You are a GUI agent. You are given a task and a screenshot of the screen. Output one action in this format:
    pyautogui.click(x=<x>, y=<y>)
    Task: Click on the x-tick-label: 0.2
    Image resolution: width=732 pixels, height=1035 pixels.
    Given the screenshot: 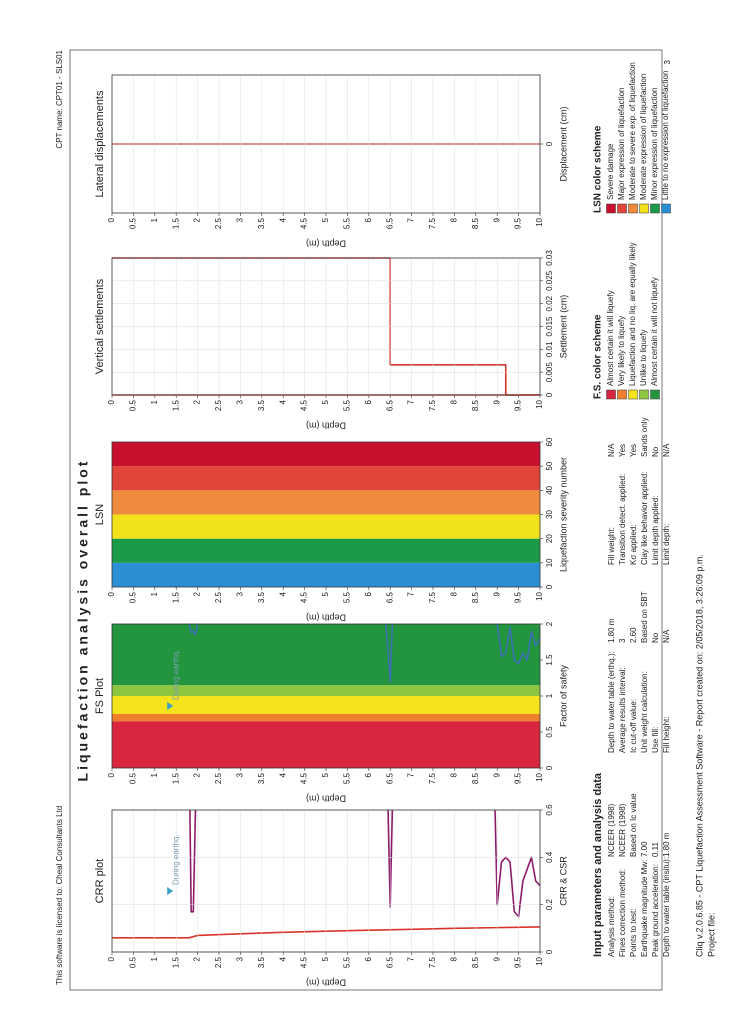 What is the action you would take?
    pyautogui.click(x=549, y=905)
    